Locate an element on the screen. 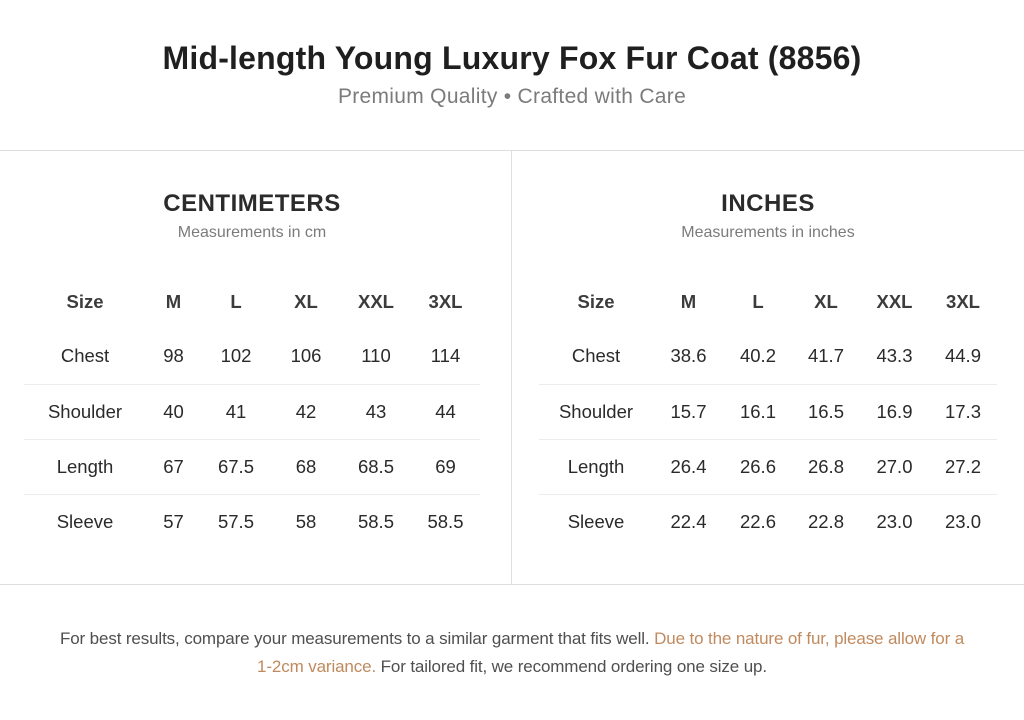 The width and height of the screenshot is (1024, 720). measurement-row: Length 67 67.5 68 68.5 69 is located at coordinates (252, 466).